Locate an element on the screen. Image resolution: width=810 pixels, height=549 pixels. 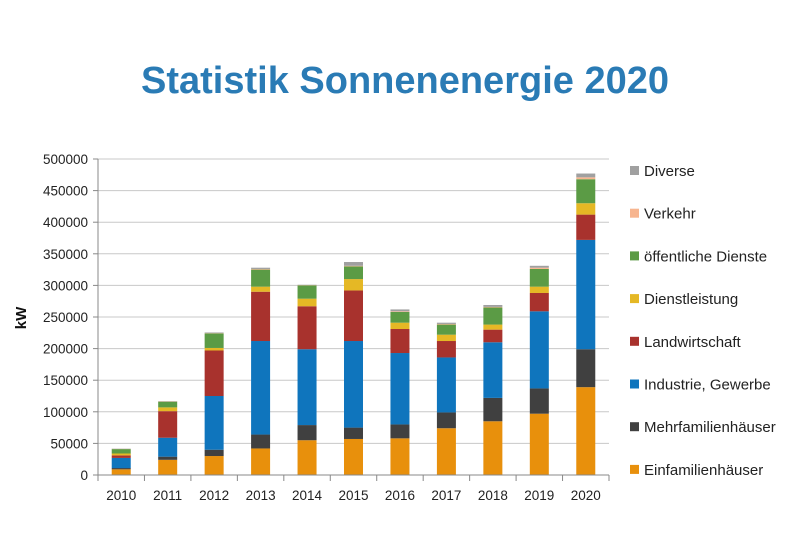
y-tick-label: 350000 is located at coordinates (65, 254).